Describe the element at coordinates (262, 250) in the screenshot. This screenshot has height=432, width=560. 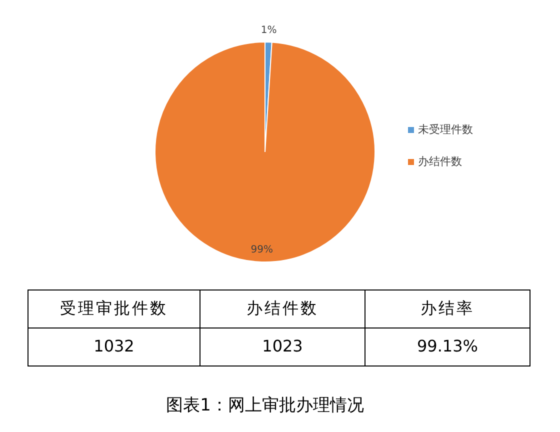
I see `data-label: 99%` at that location.